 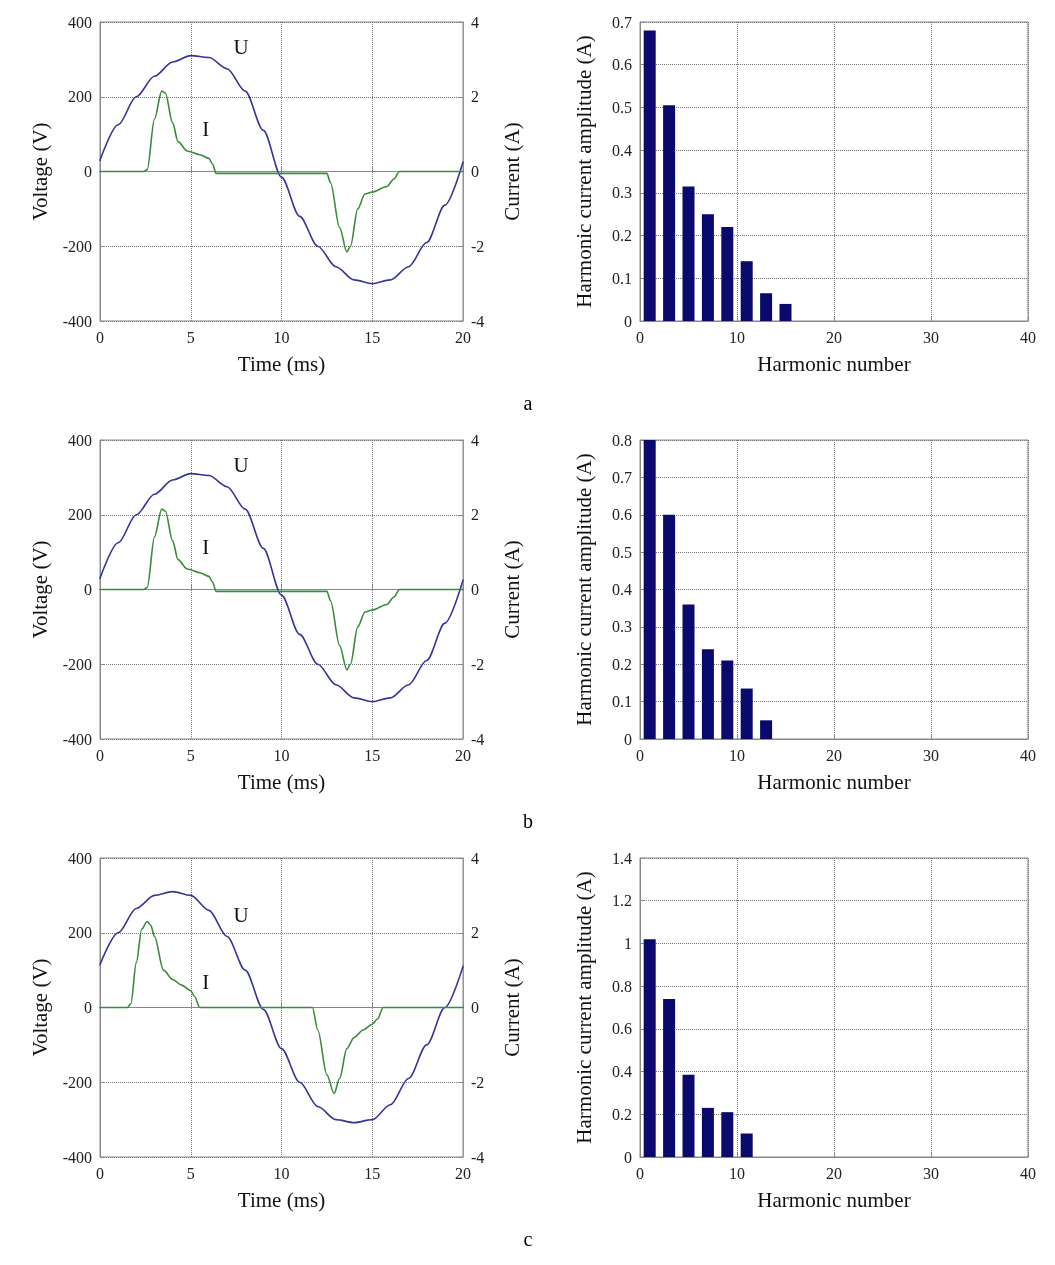 I want to click on x-tick-label: 15, so click(x=372, y=337).